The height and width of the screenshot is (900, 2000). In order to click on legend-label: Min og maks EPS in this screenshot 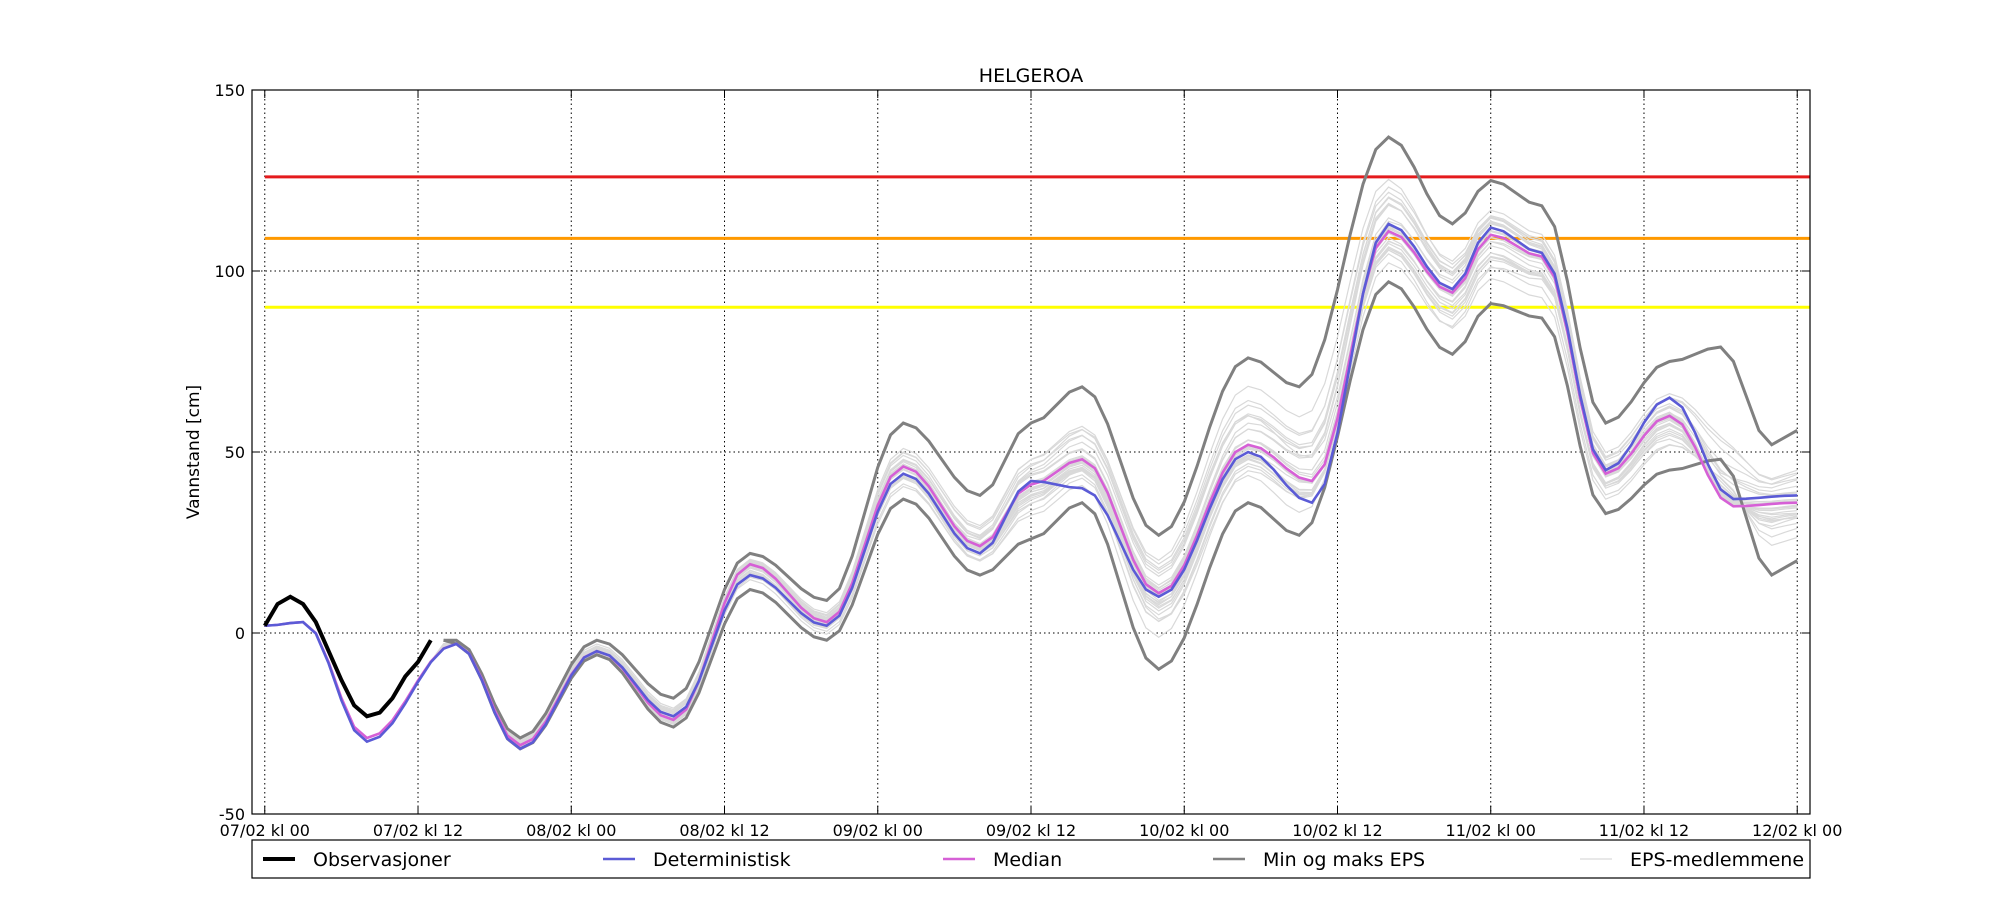, I will do `click(1344, 860)`.